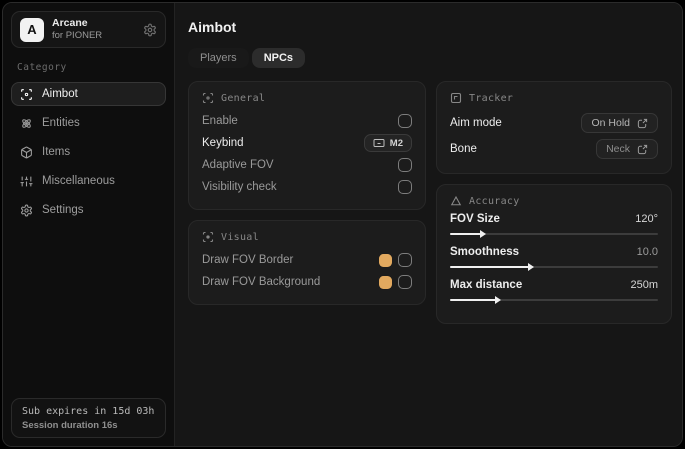 This screenshot has height=449, width=685. Describe the element at coordinates (554, 259) in the screenshot. I see `smoothness-group: Smoothness 10.0` at that location.